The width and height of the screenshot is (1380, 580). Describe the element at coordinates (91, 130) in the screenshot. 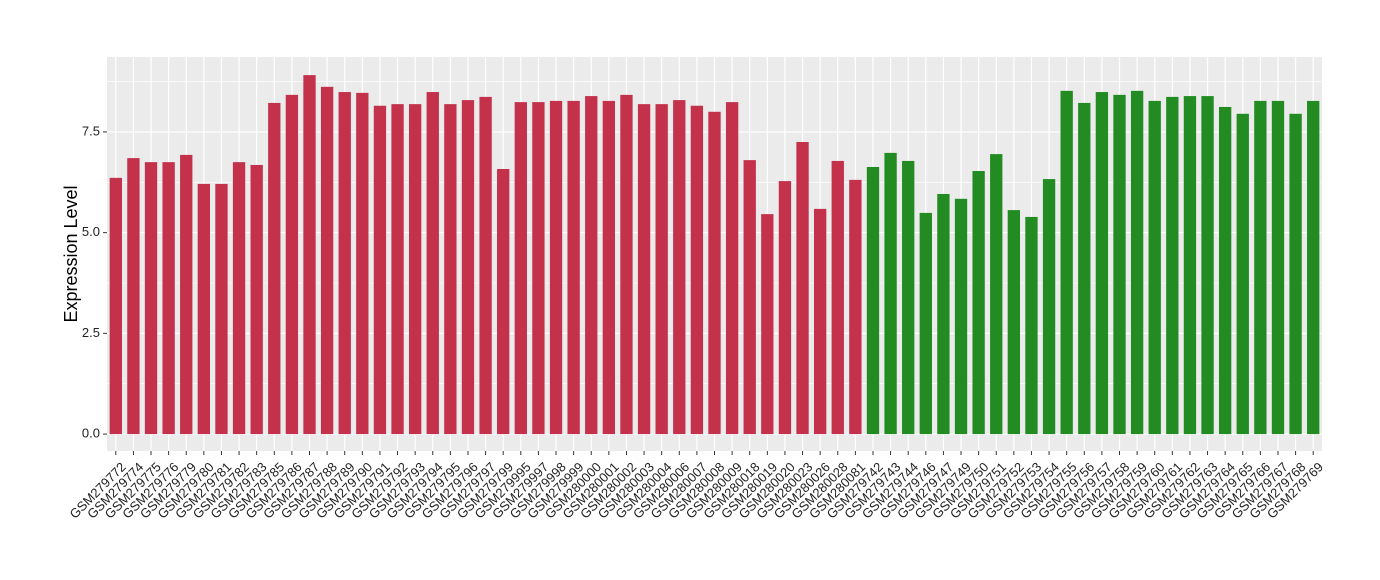

I see `y-tick-label: 7.5` at that location.